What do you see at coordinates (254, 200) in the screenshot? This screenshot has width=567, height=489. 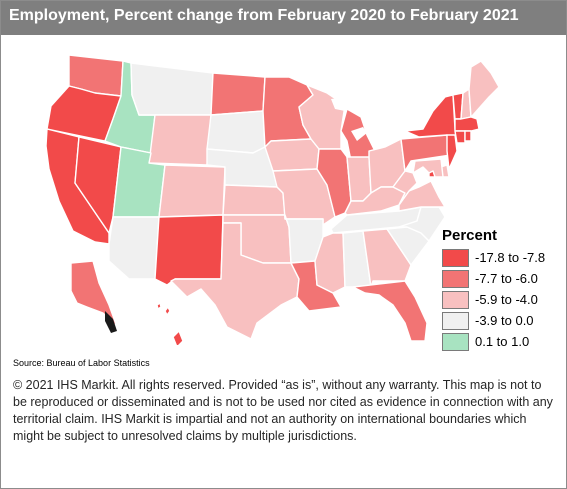 I see `state-ks` at bounding box center [254, 200].